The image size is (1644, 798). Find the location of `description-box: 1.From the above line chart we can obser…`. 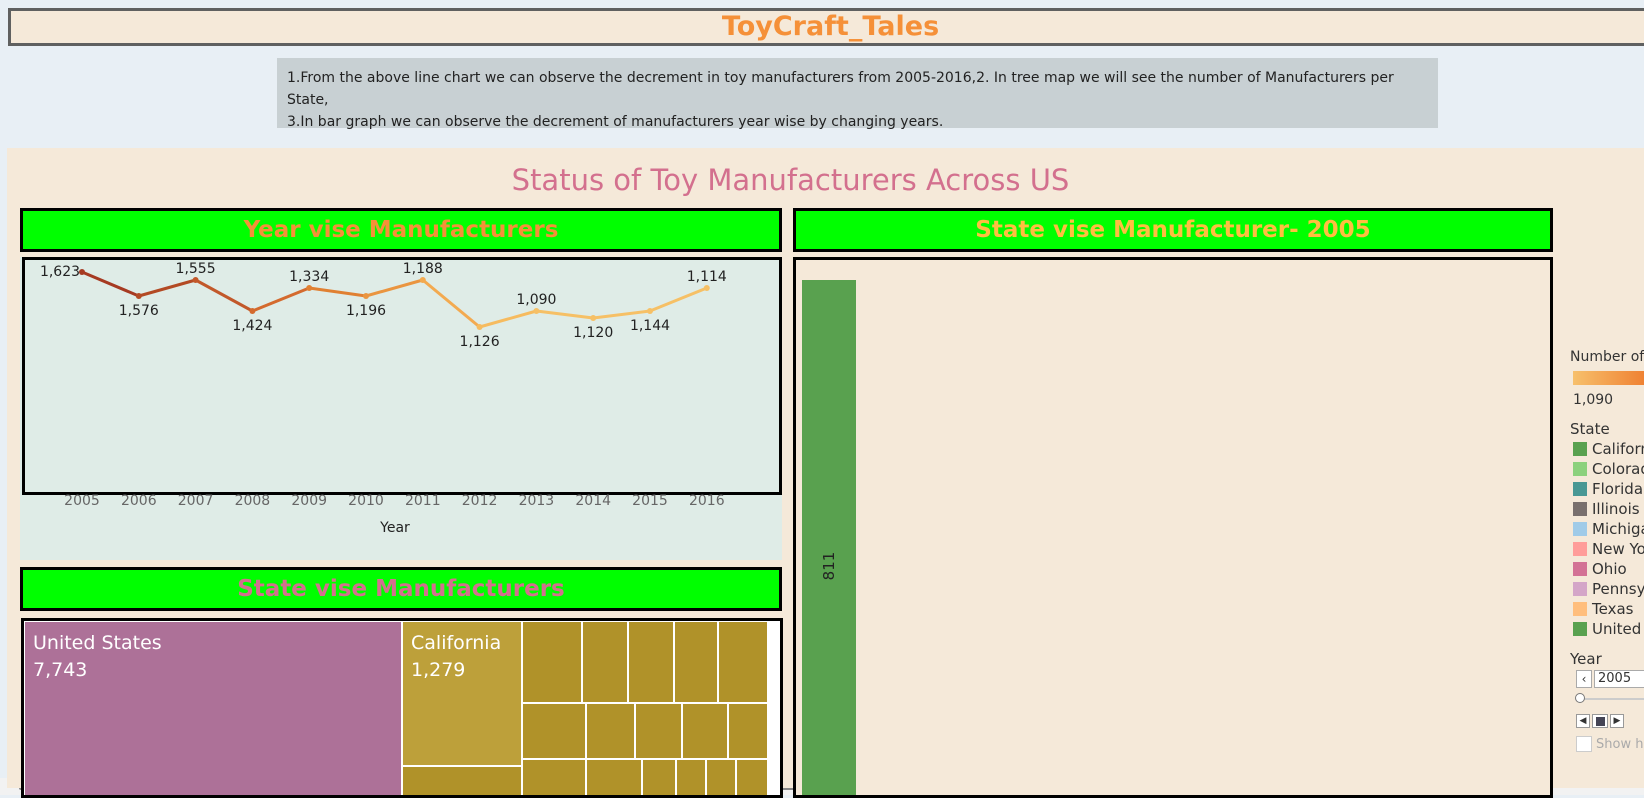

description-box: 1.From the above line chart we can obser… is located at coordinates (857, 94).